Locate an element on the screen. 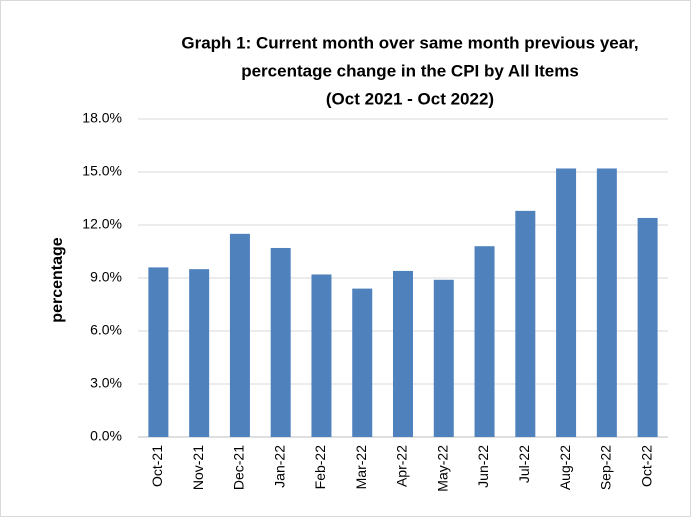  x-tick-label: Jul-22 is located at coordinates (524, 464).